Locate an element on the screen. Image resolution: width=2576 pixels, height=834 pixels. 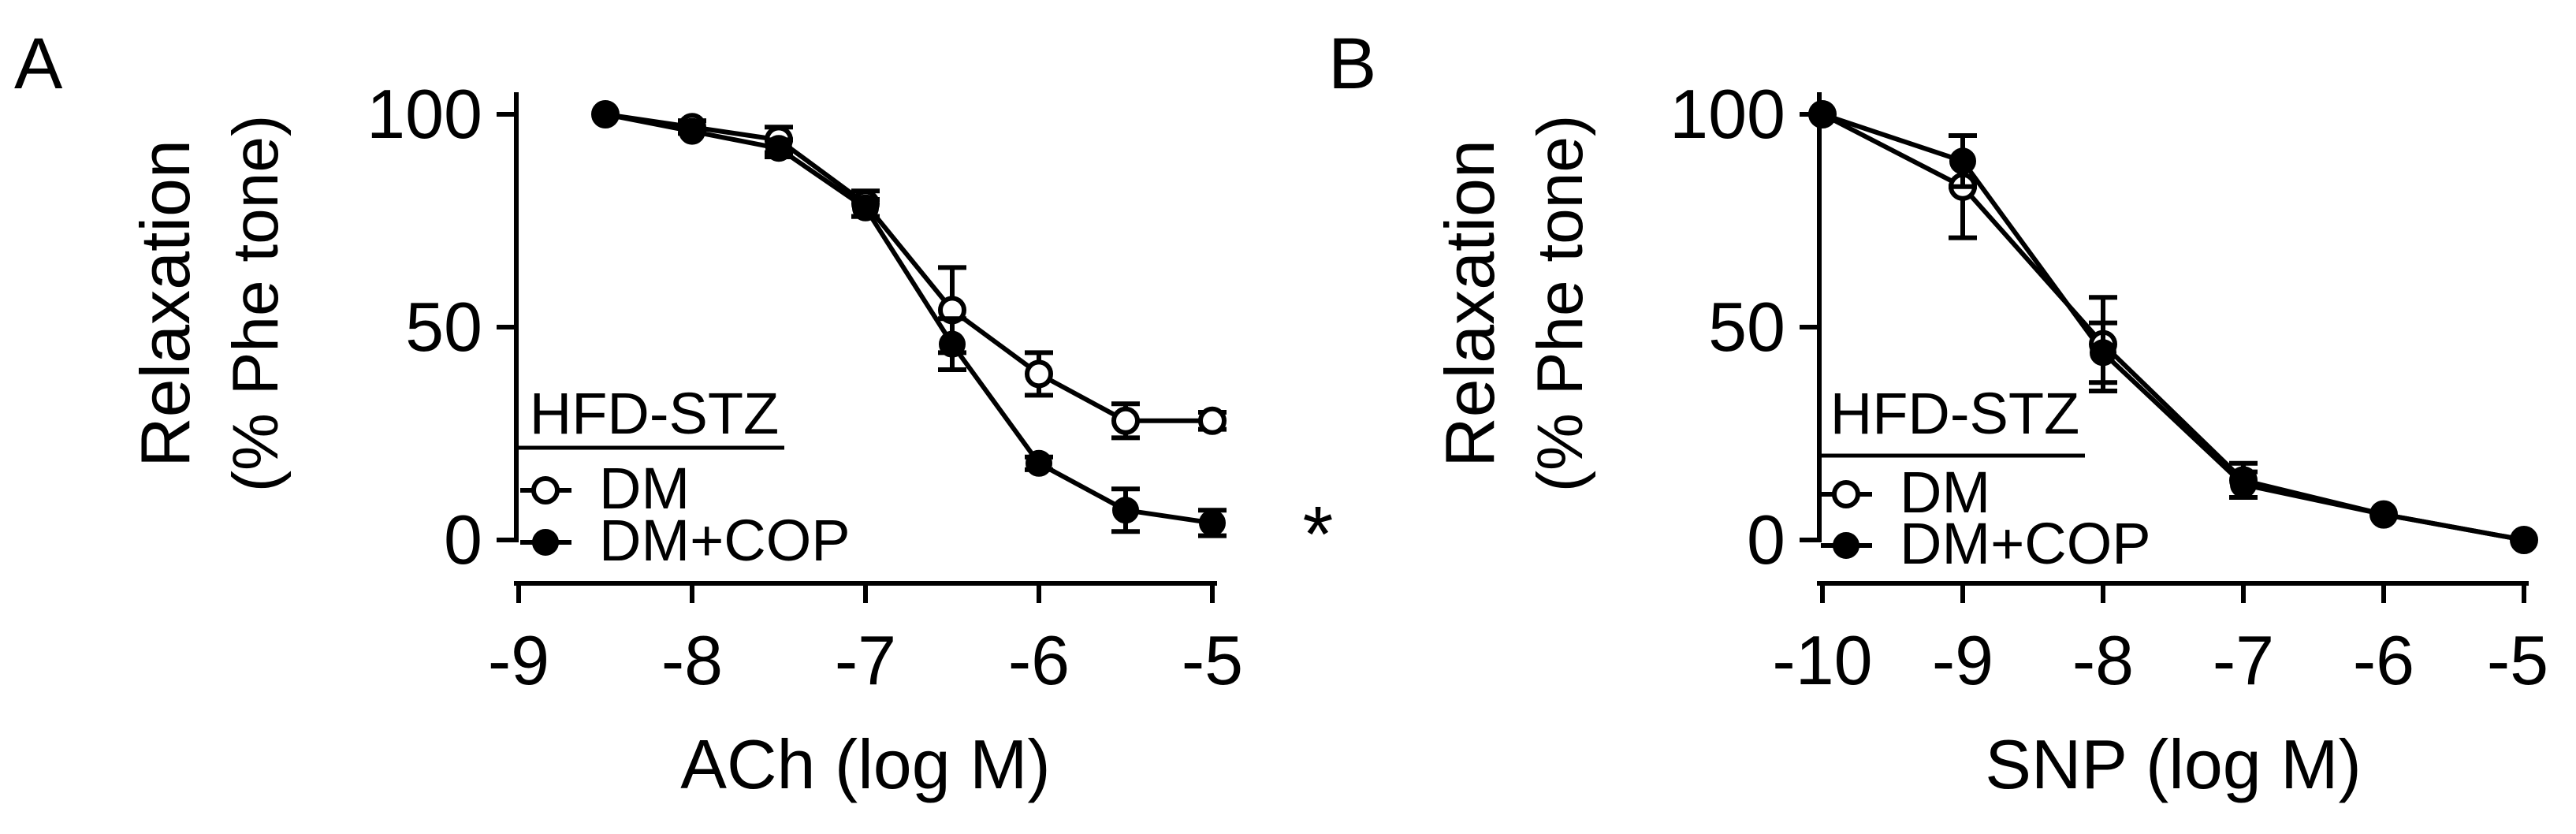
panel-a-ytick-label: 0 is located at coordinates (463, 540).